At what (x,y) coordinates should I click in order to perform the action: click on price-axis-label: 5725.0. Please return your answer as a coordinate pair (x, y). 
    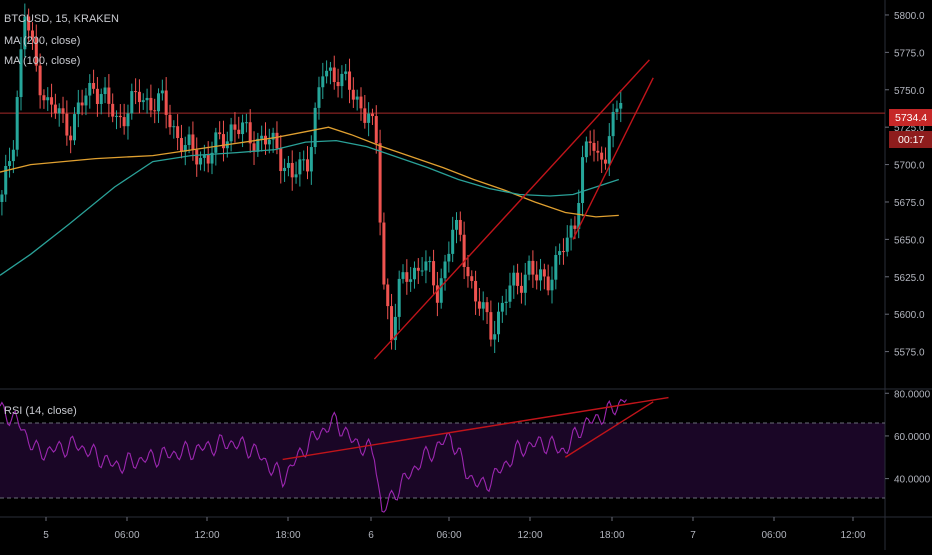
    Looking at the image, I should click on (909, 128).